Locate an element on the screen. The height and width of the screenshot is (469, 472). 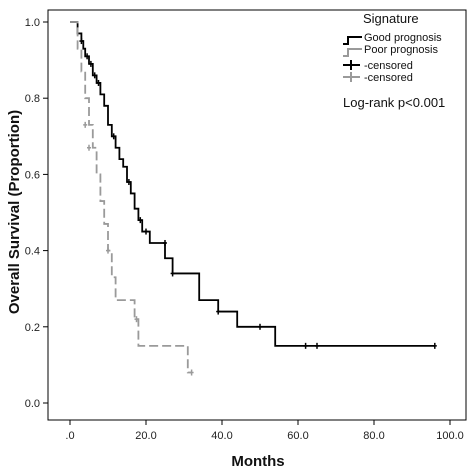
y-tick-label: 0.2 is located at coordinates (32, 328).